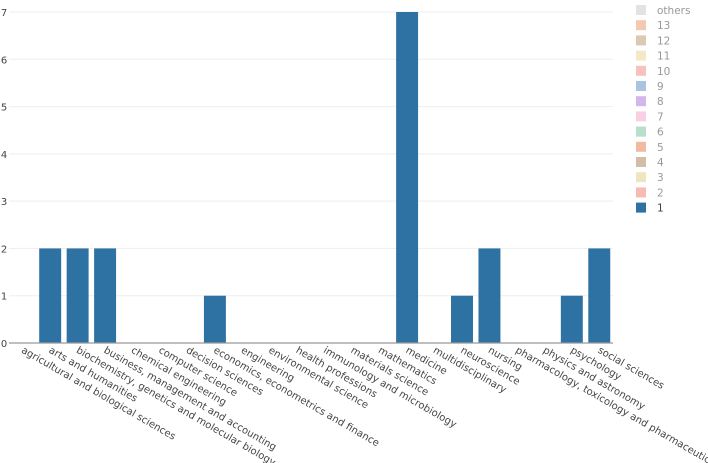 The width and height of the screenshot is (708, 463). What do you see at coordinates (660, 148) in the screenshot?
I see `legend-item-label: 5` at bounding box center [660, 148].